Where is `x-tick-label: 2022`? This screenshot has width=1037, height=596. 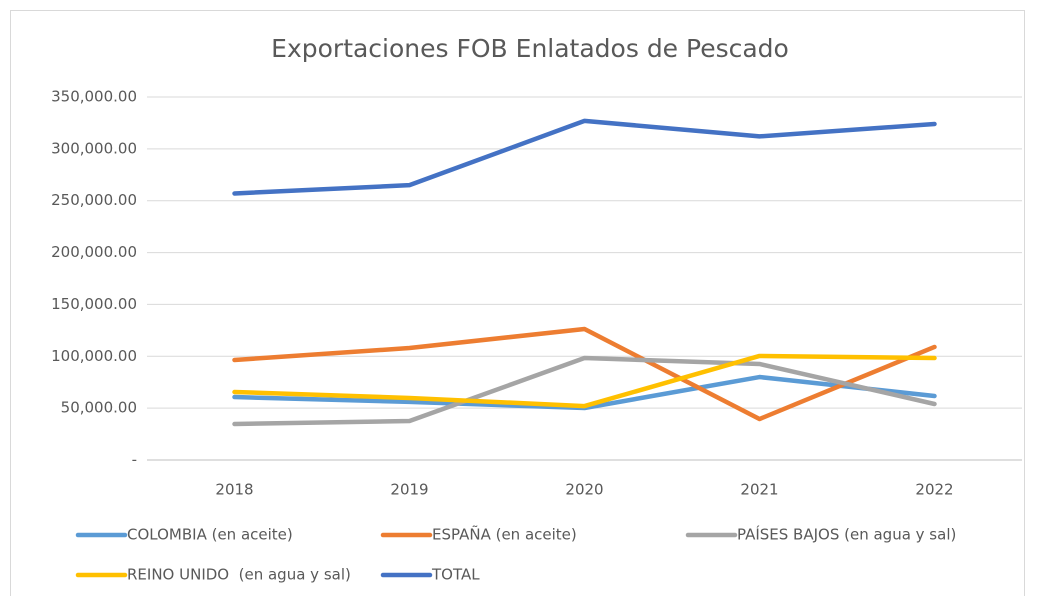 x-tick-label: 2022 is located at coordinates (934, 490).